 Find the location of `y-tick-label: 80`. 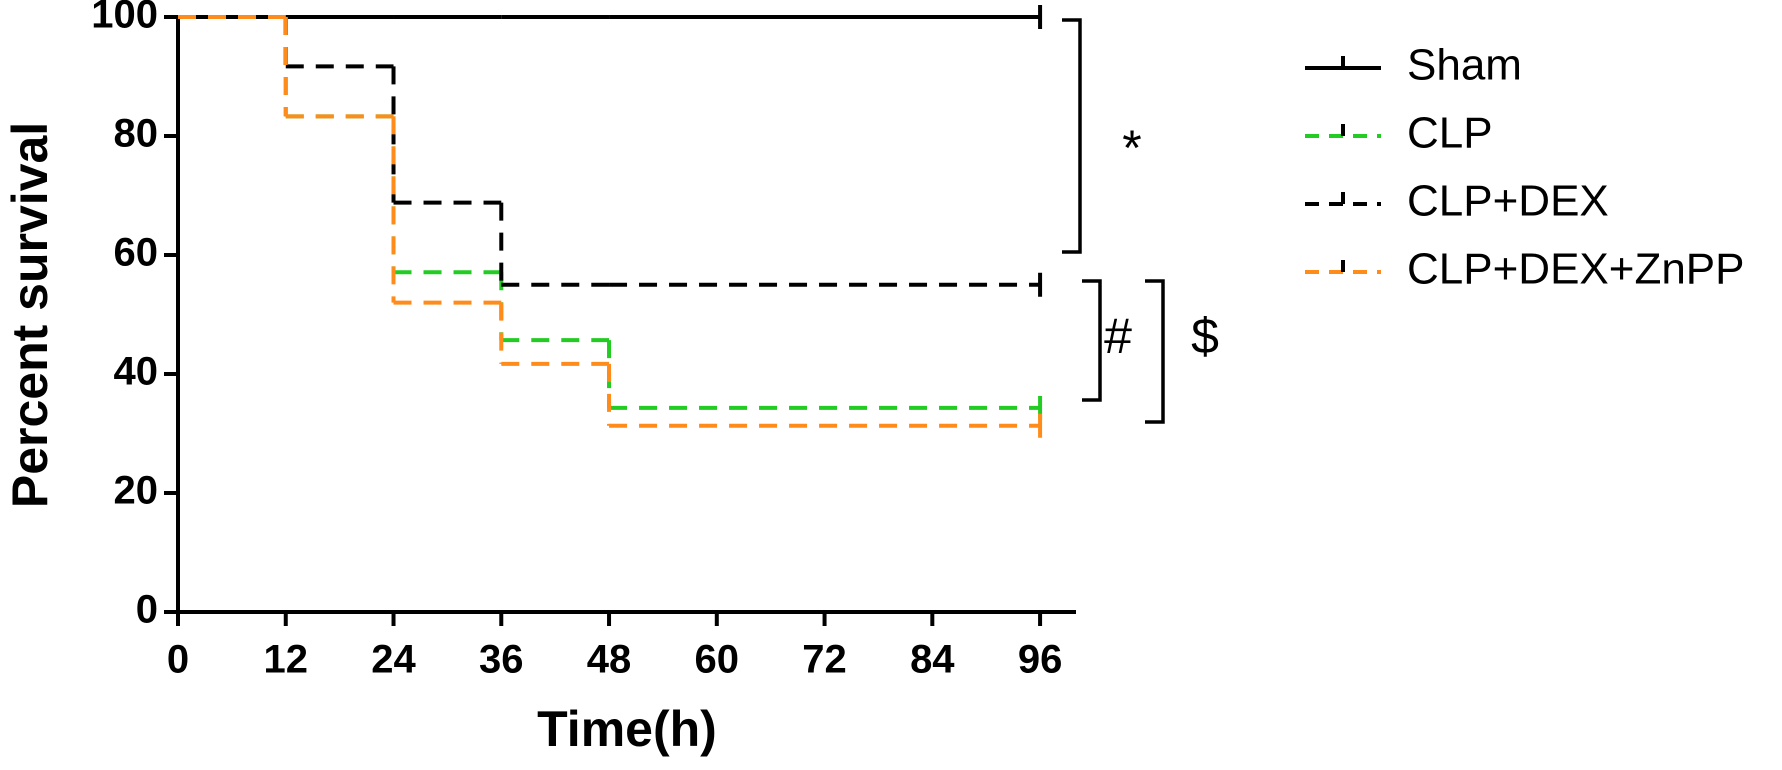

y-tick-label: 80 is located at coordinates (136, 134).